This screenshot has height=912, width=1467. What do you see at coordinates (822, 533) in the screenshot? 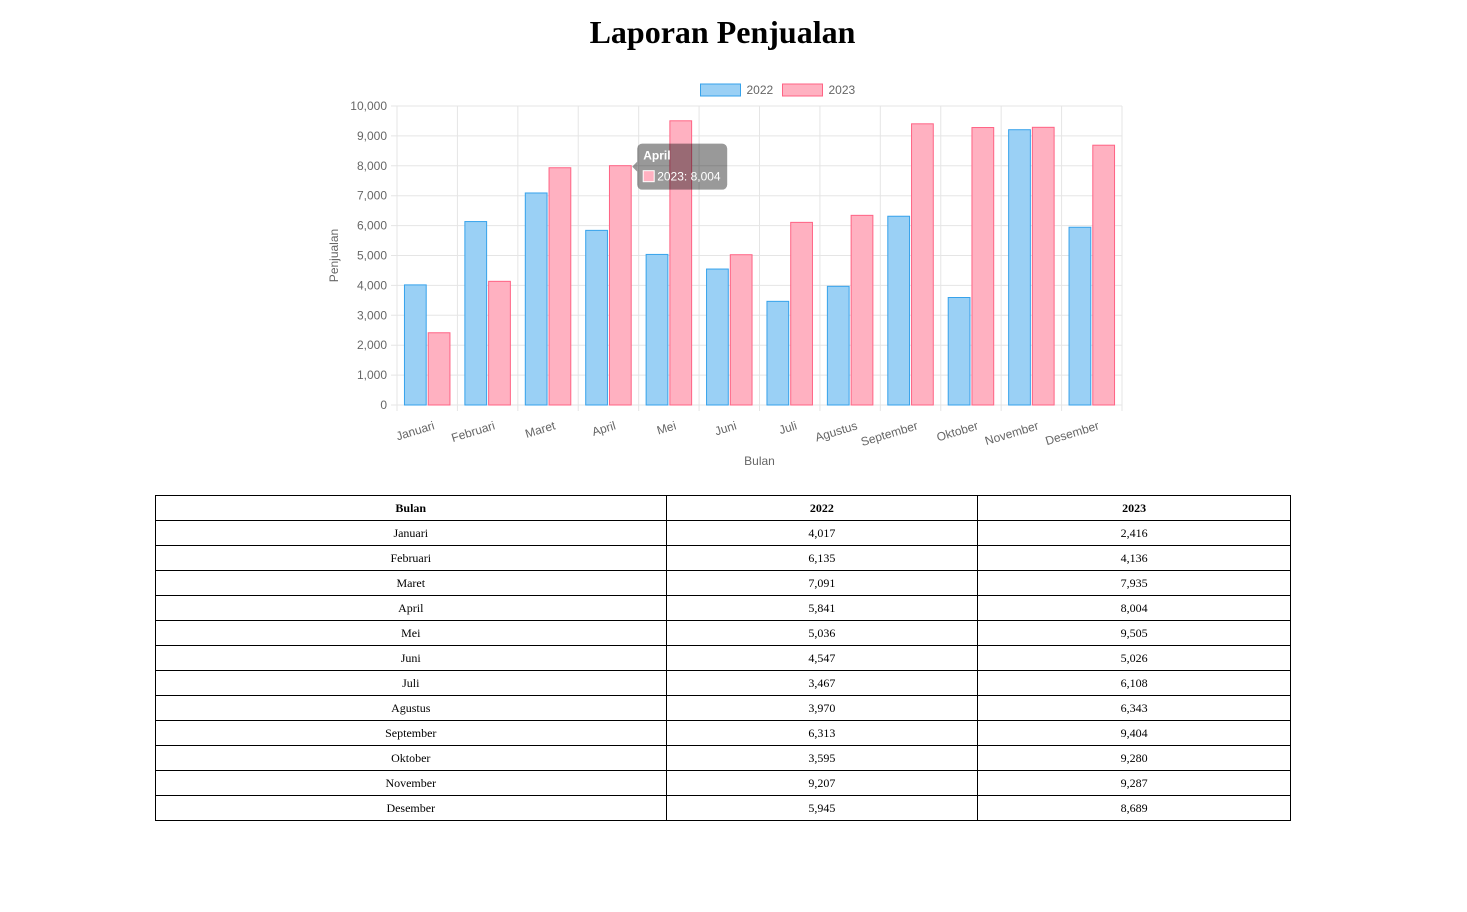
I see `cell-2022: 4,017` at bounding box center [822, 533].